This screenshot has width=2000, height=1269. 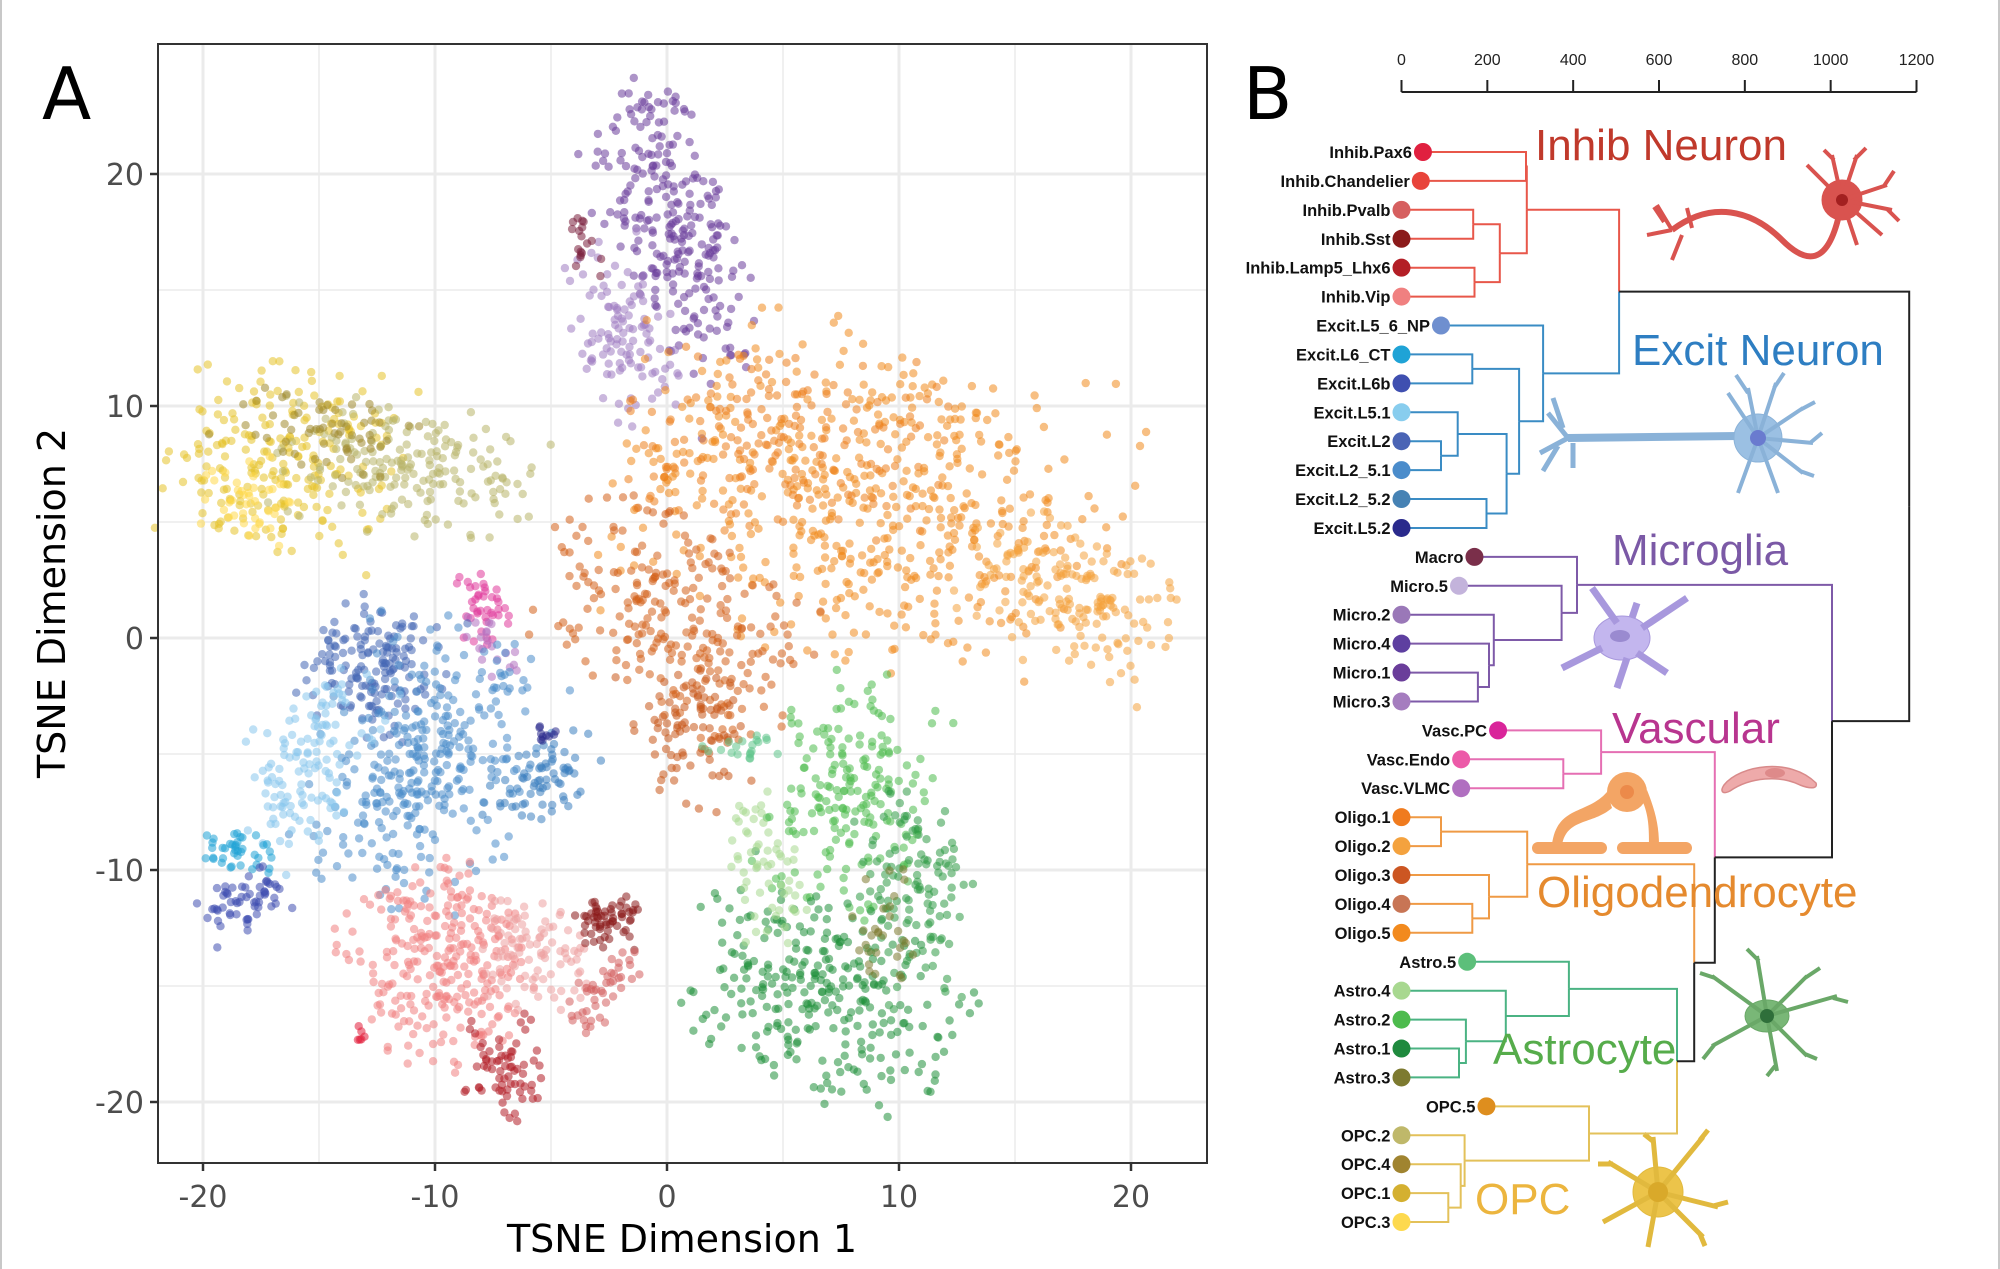 What do you see at coordinates (1363, 847) in the screenshot?
I see `leaf-label: Oligo.2` at bounding box center [1363, 847].